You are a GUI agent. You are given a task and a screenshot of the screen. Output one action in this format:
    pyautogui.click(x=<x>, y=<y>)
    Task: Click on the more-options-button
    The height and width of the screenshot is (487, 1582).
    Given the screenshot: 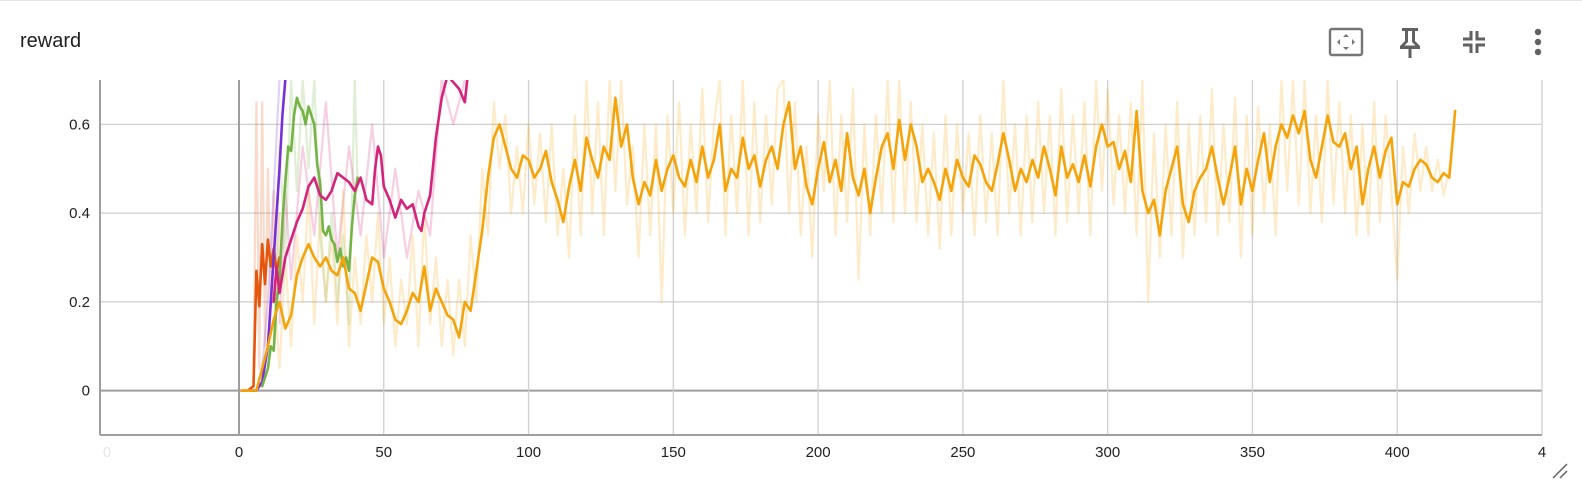 What is the action you would take?
    pyautogui.click(x=1538, y=42)
    